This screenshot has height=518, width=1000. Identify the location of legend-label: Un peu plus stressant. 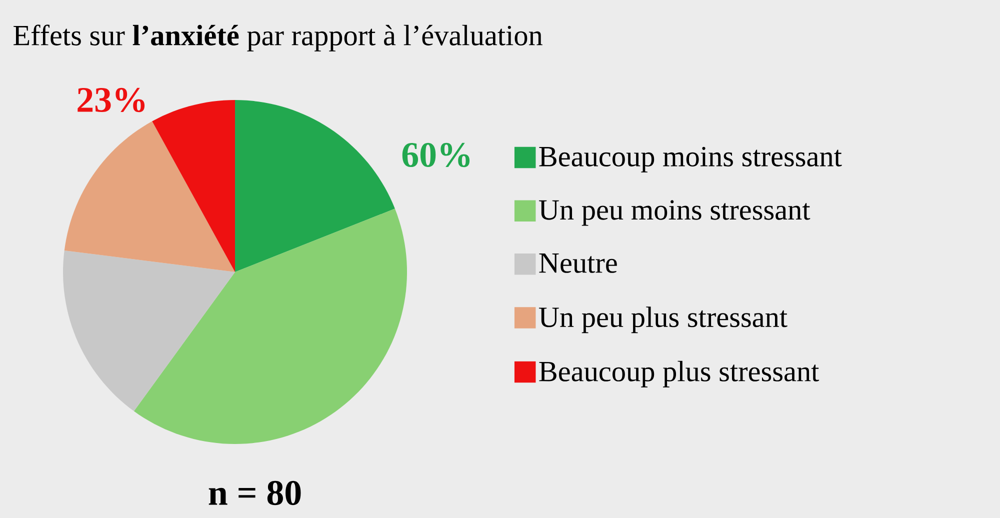
(663, 320).